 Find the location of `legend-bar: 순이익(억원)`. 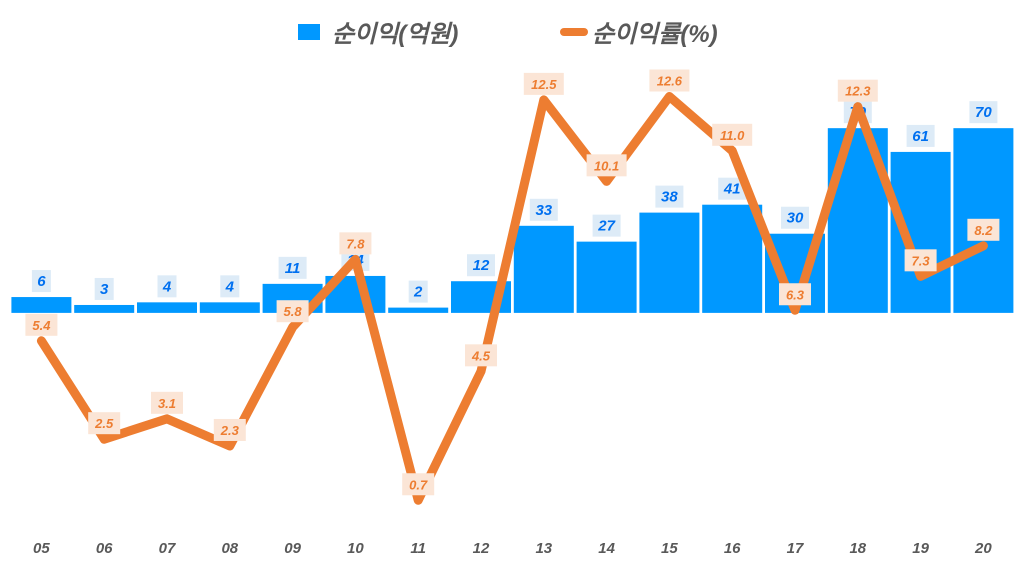

legend-bar: 순이익(억원) is located at coordinates (378, 31).